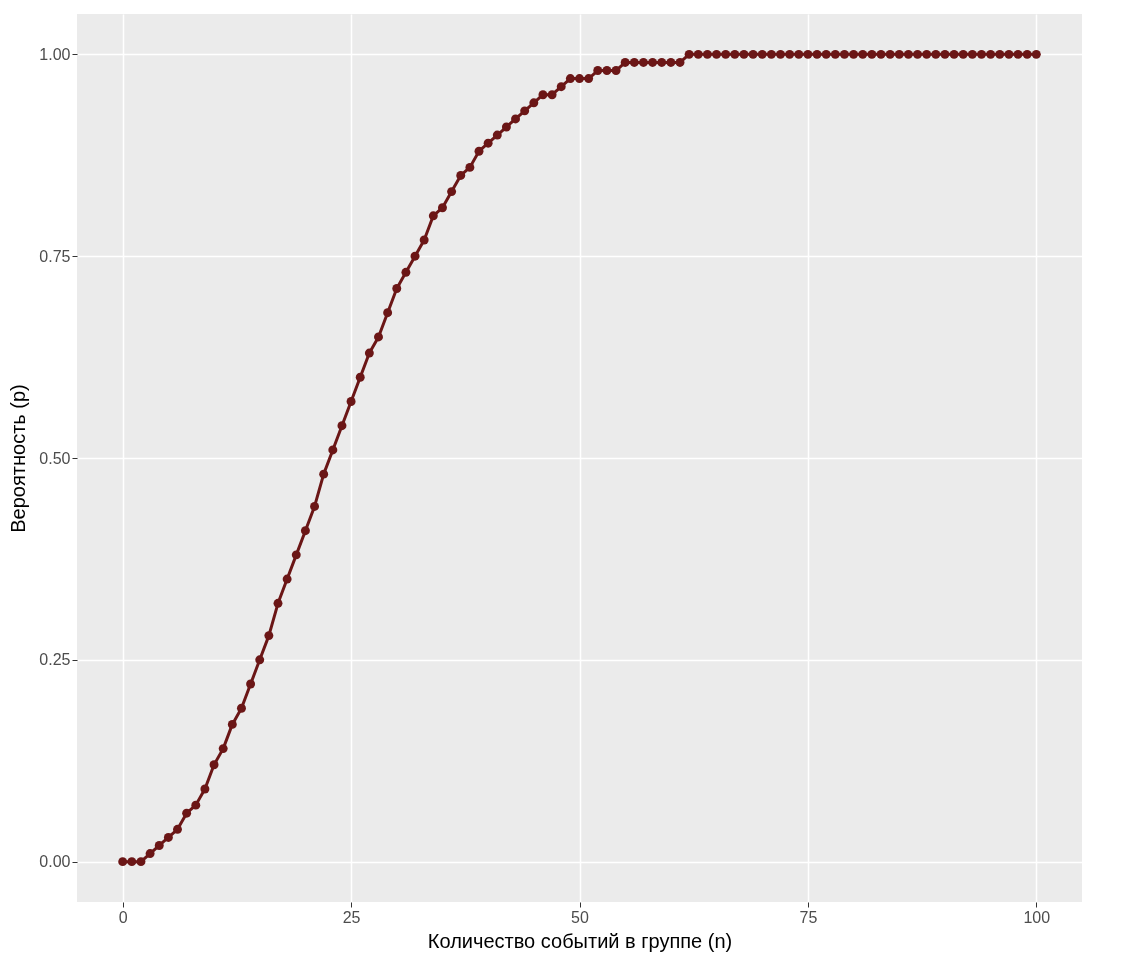 The image size is (1121, 978). What do you see at coordinates (808, 917) in the screenshot?
I see `x-tick-label: 75` at bounding box center [808, 917].